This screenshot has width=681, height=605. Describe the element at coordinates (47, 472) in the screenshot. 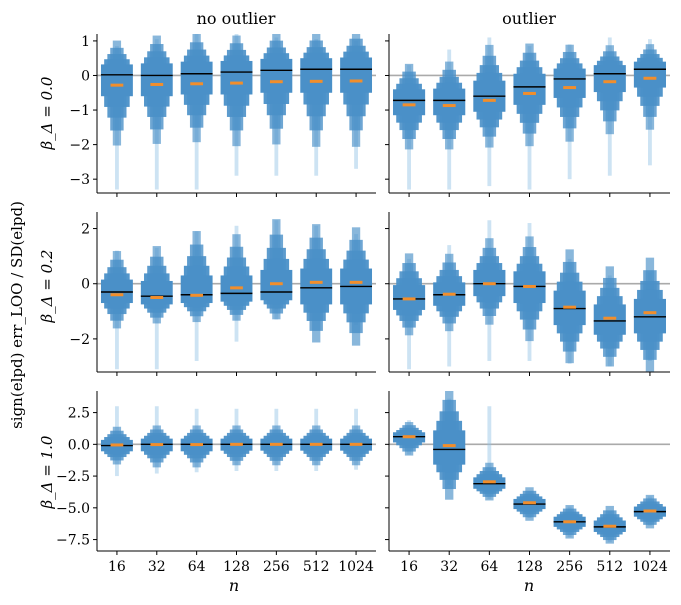

I see `row-label-beta-1: β_Δ = 1.0` at that location.